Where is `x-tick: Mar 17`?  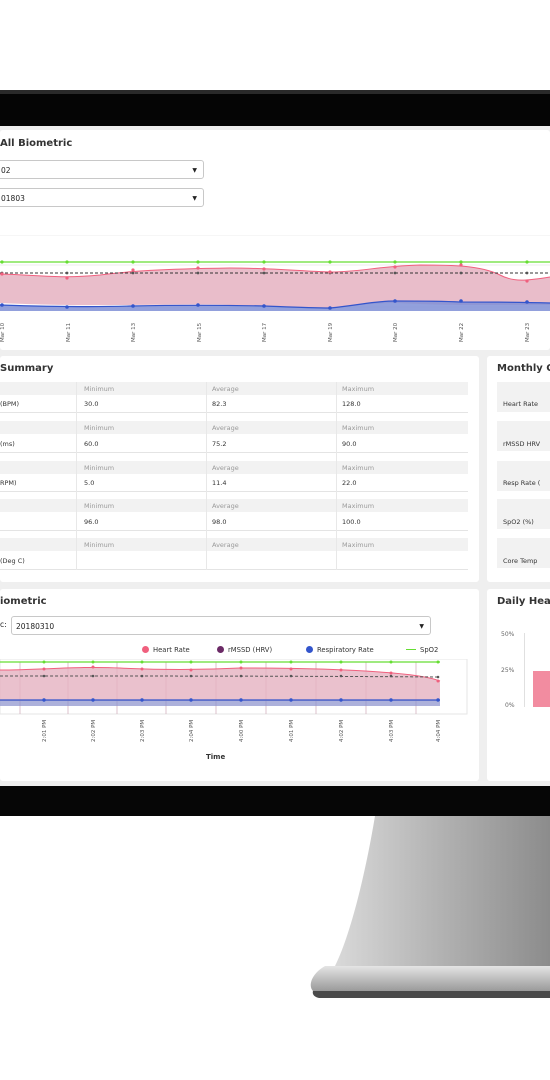 x-tick: Mar 17 is located at coordinates (265, 332).